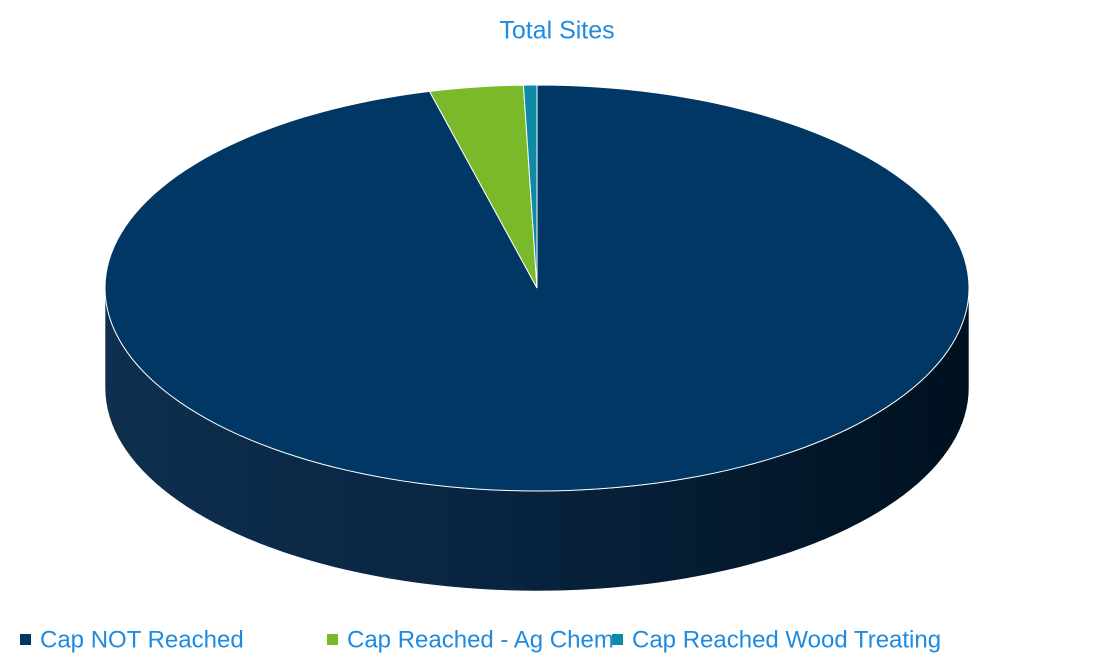 This screenshot has width=1107, height=657. Describe the element at coordinates (786, 639) in the screenshot. I see `legend-label: Cap Reached Wood Treating` at that location.